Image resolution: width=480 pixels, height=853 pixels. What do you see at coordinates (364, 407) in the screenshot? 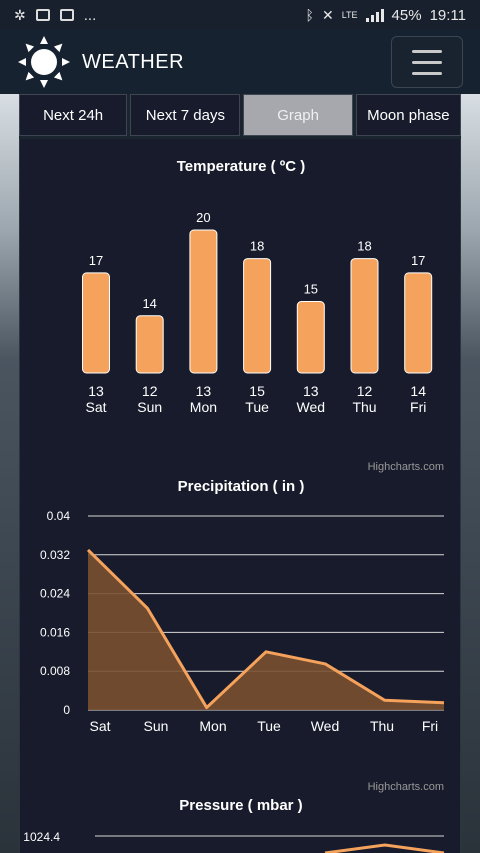
I see `temperature-x-label-day: Thu` at bounding box center [364, 407].